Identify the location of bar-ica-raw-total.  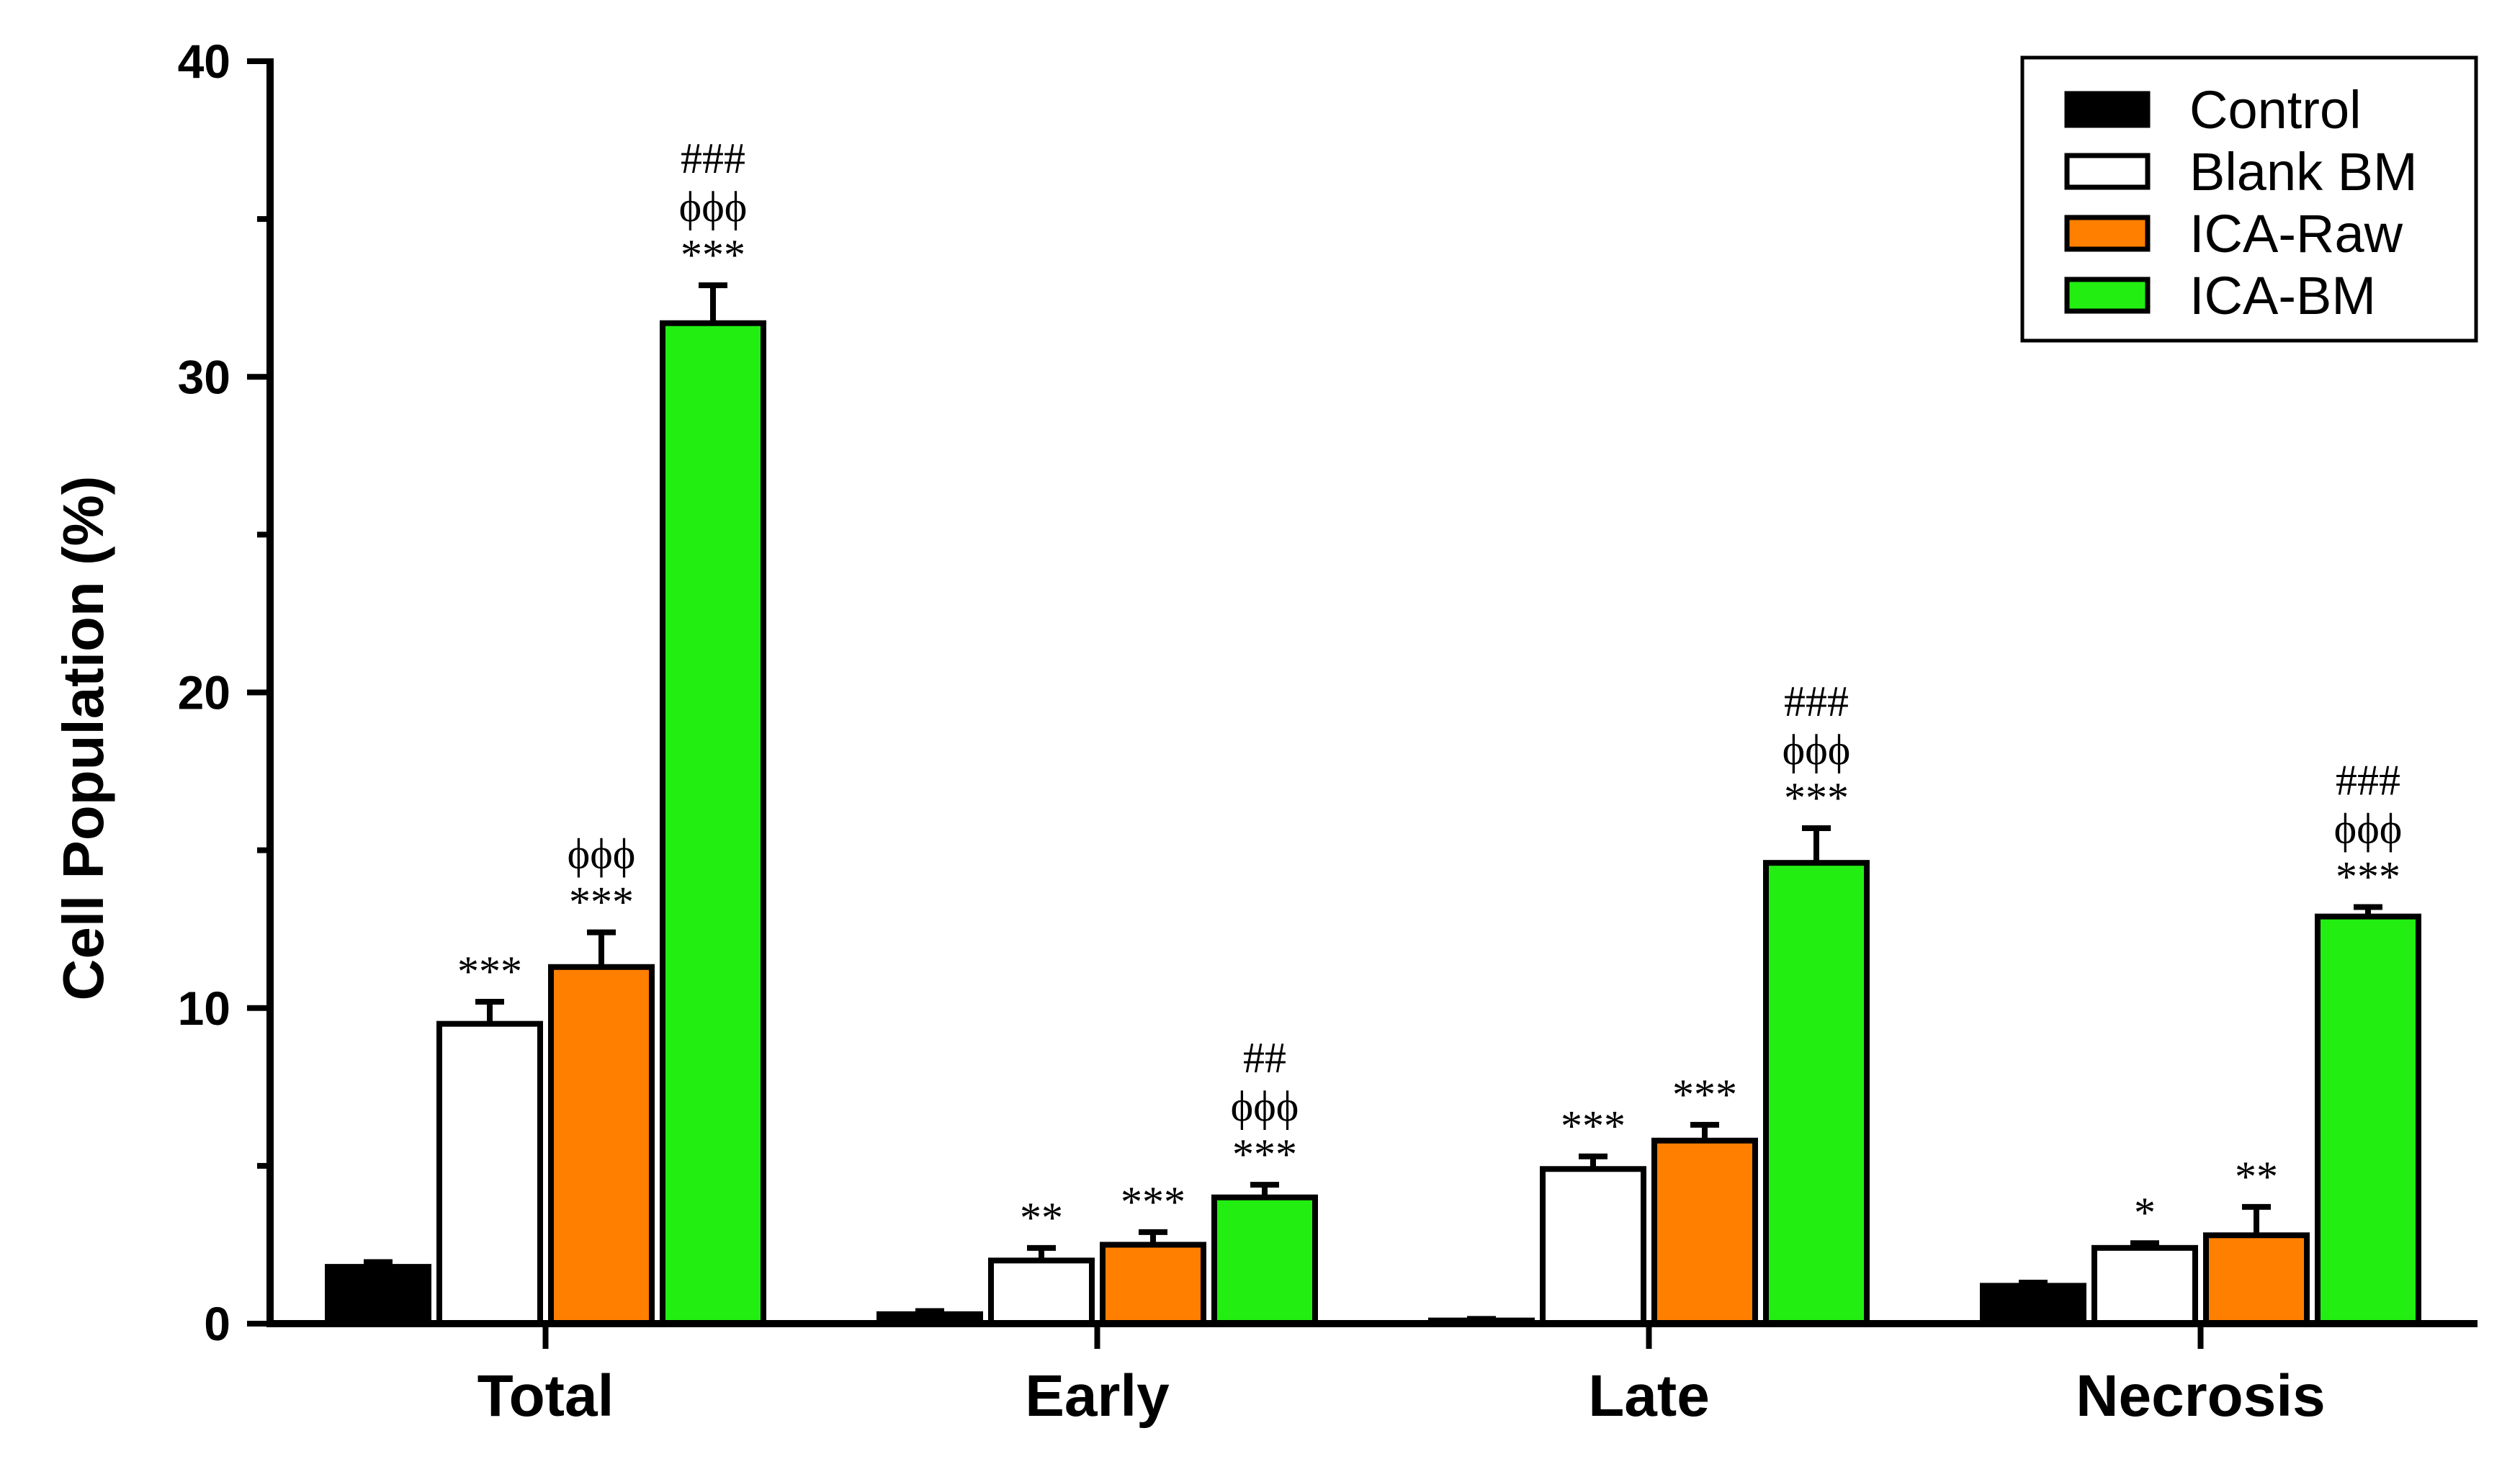
(601, 1145).